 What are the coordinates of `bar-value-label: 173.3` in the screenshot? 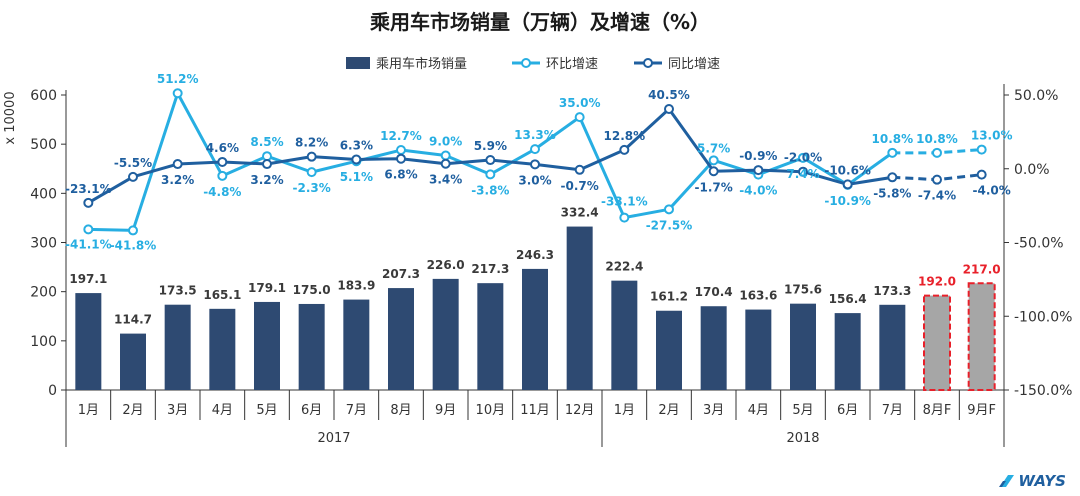 It's located at (892, 291).